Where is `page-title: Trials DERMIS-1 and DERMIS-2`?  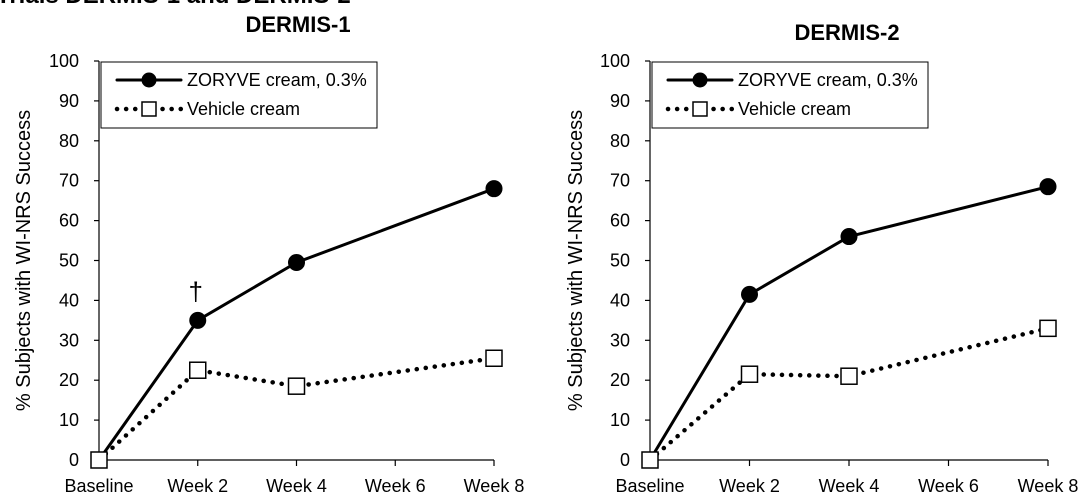 page-title: Trials DERMIS-1 and DERMIS-2 is located at coordinates (175, 4).